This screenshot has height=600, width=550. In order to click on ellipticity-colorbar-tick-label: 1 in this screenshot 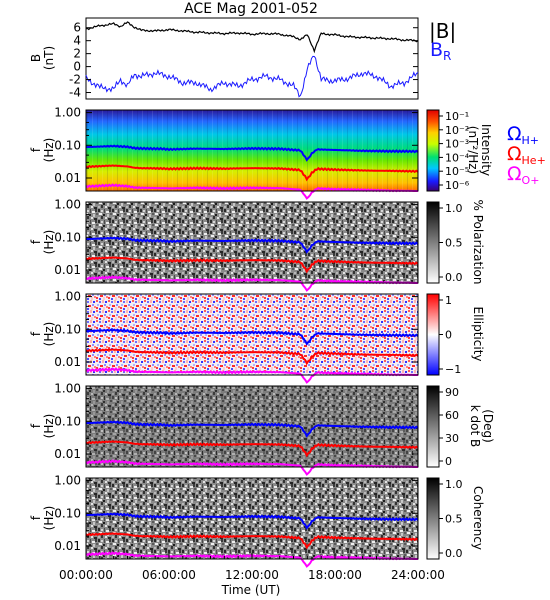, I will do `click(448, 300)`.